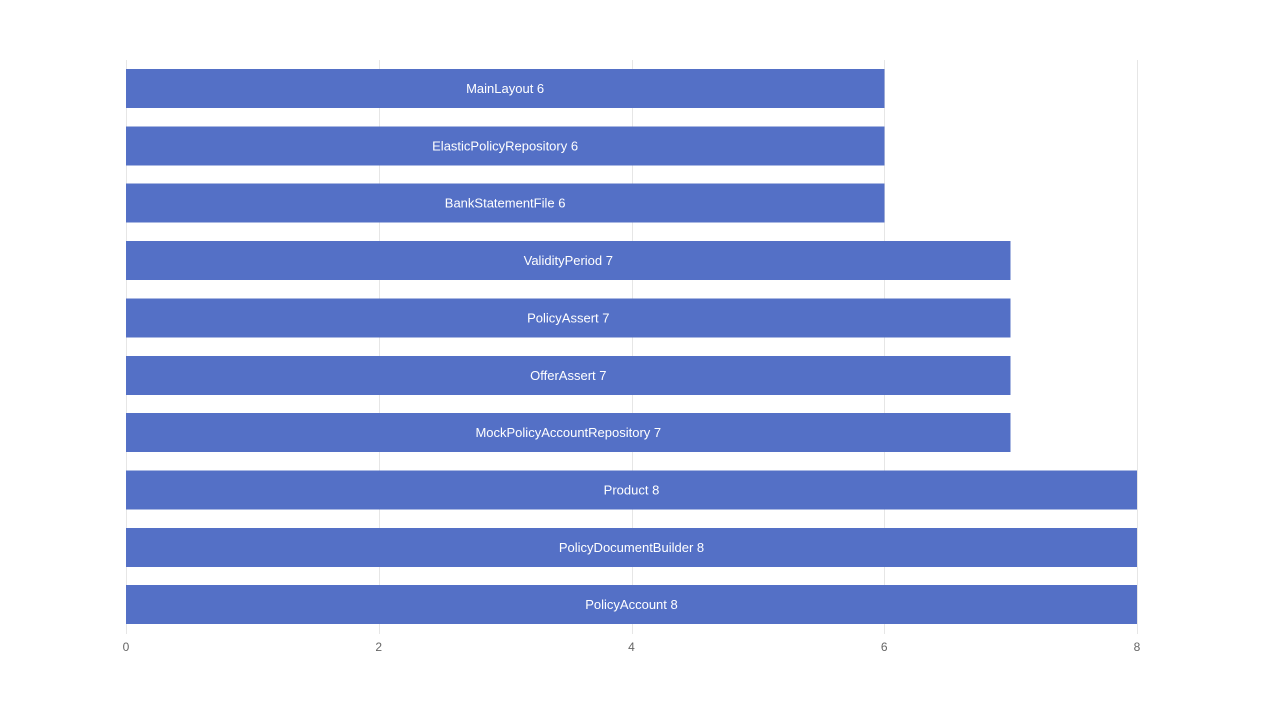  I want to click on bar-data-label: Product 8, so click(632, 489).